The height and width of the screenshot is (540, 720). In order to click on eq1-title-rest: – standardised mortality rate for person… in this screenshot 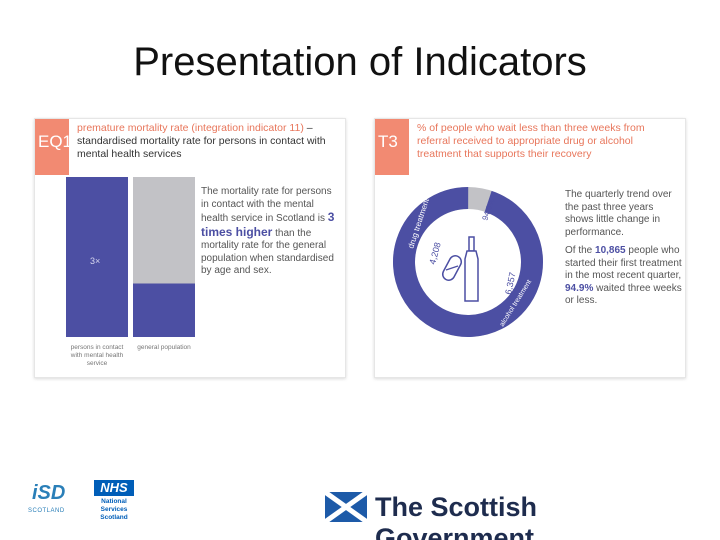, I will do `click(201, 141)`.